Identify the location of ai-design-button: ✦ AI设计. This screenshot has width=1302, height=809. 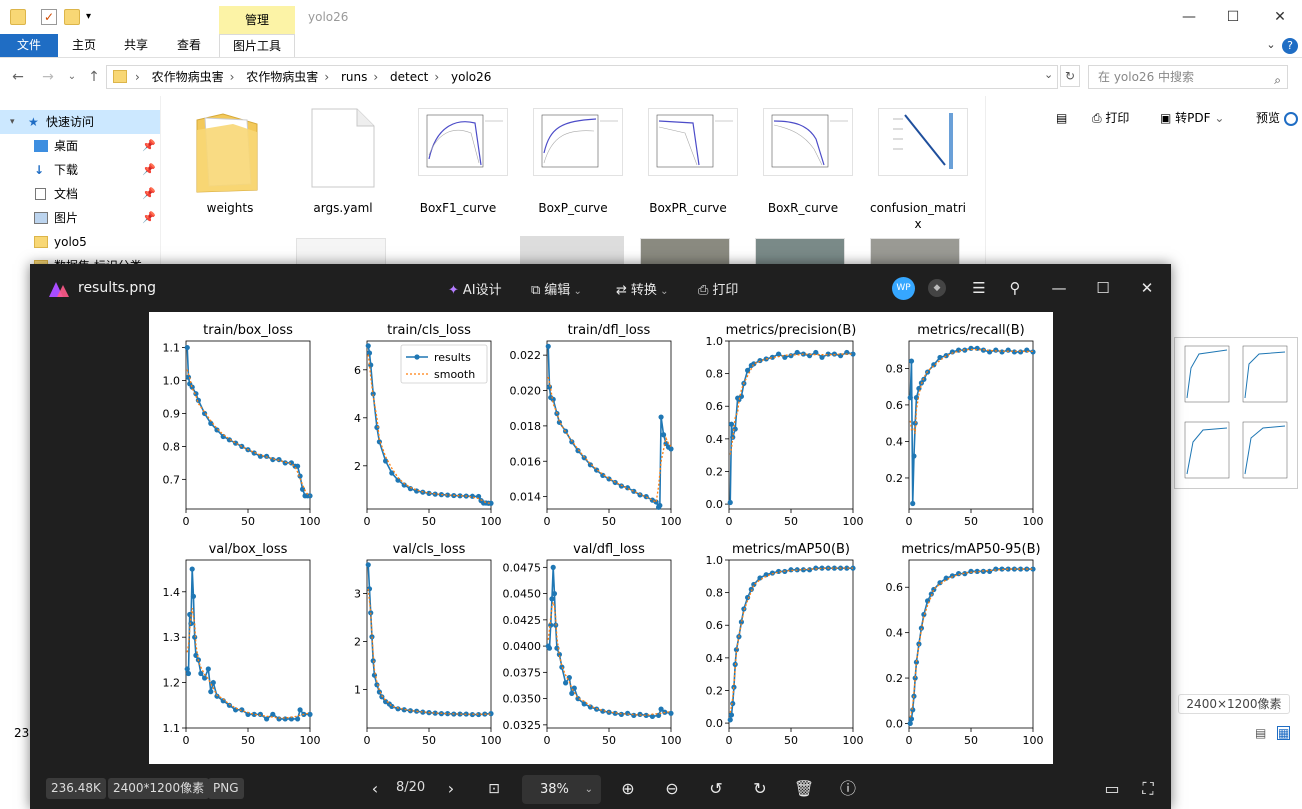
(475, 288).